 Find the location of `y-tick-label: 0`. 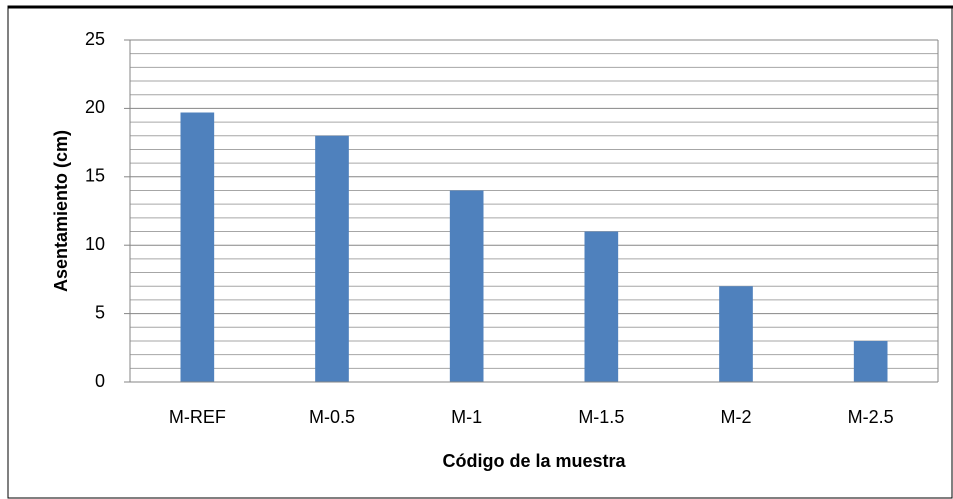

y-tick-label: 0 is located at coordinates (100, 381).